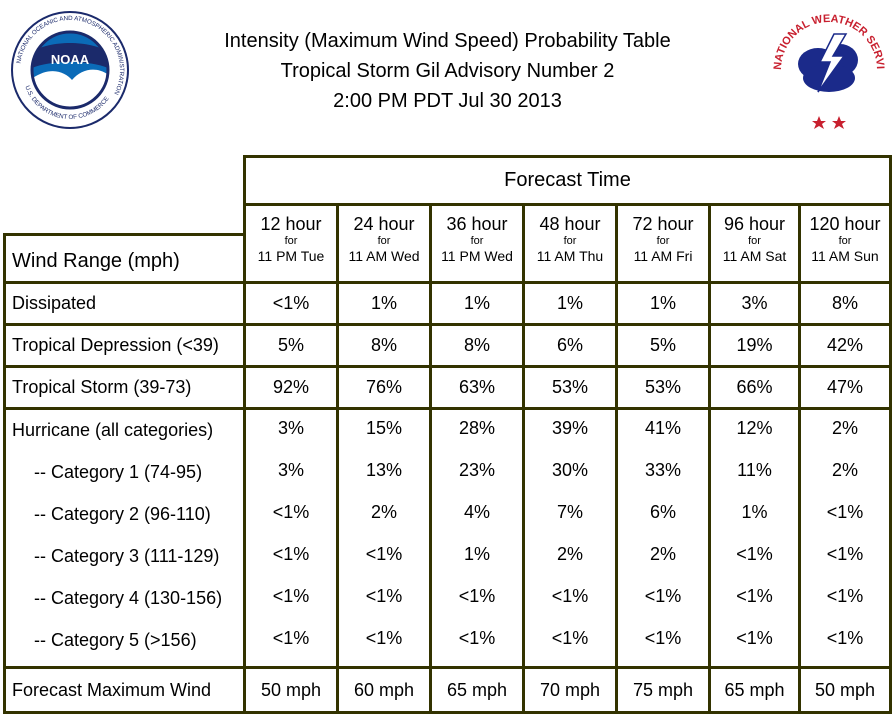  I want to click on forecast-time-header: Forecast Time, so click(567, 180).